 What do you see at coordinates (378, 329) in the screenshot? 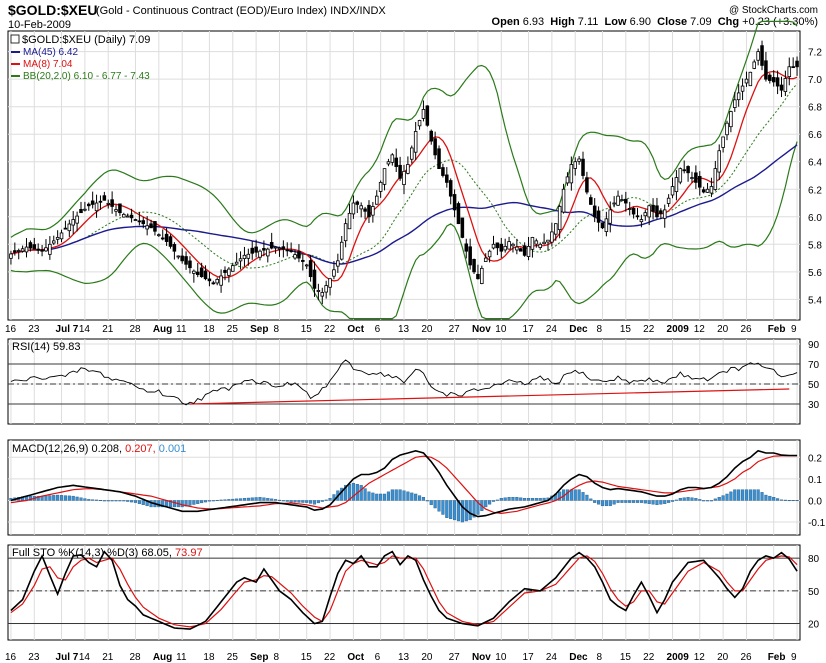
I see `x-tick-label: 6` at bounding box center [378, 329].